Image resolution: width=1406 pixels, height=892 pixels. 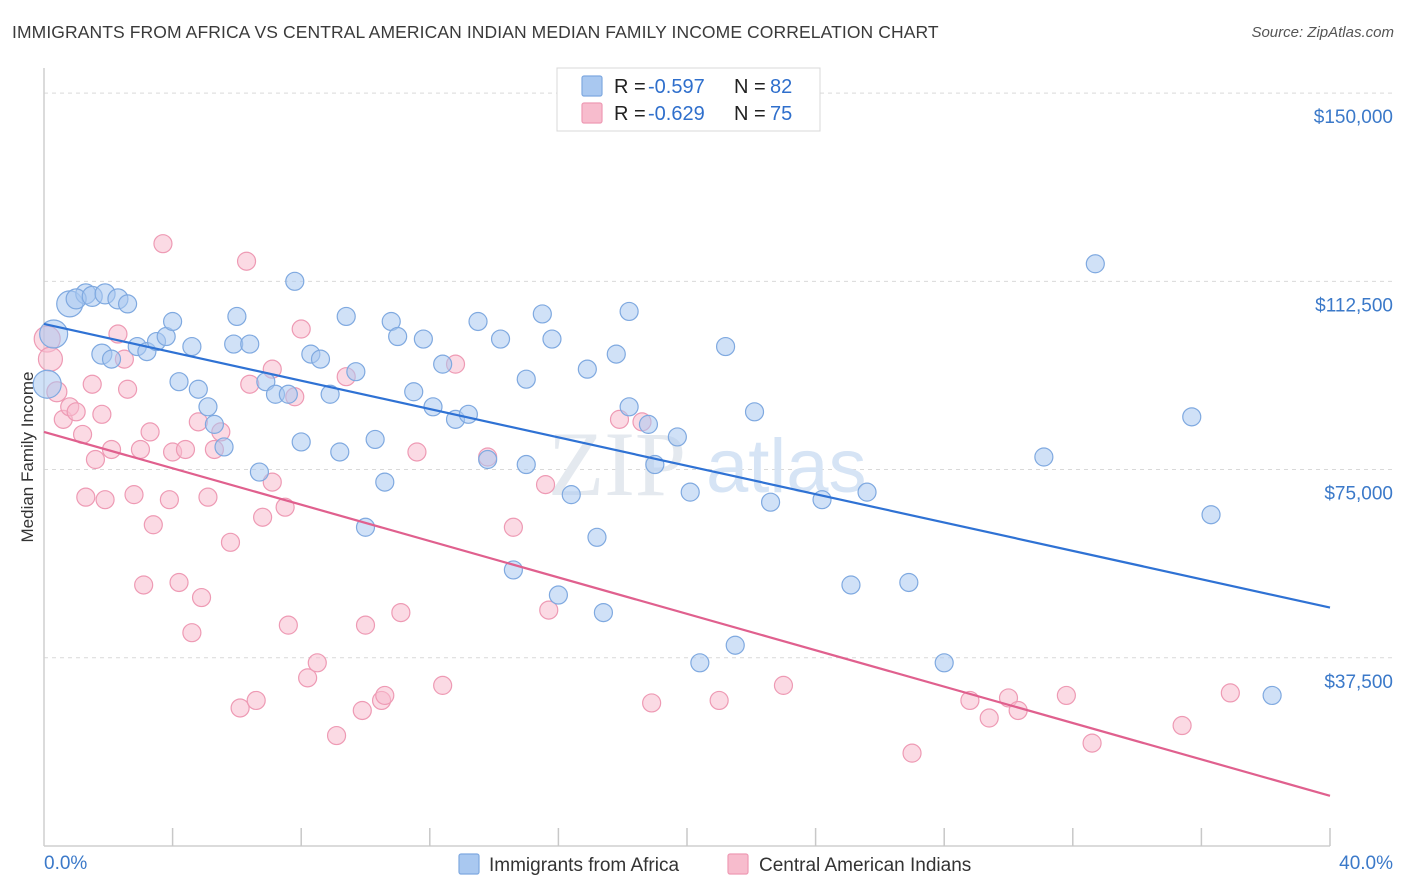 What do you see at coordinates (781, 114) in the screenshot?
I see `legend-n-value-pink: 75` at bounding box center [781, 114].